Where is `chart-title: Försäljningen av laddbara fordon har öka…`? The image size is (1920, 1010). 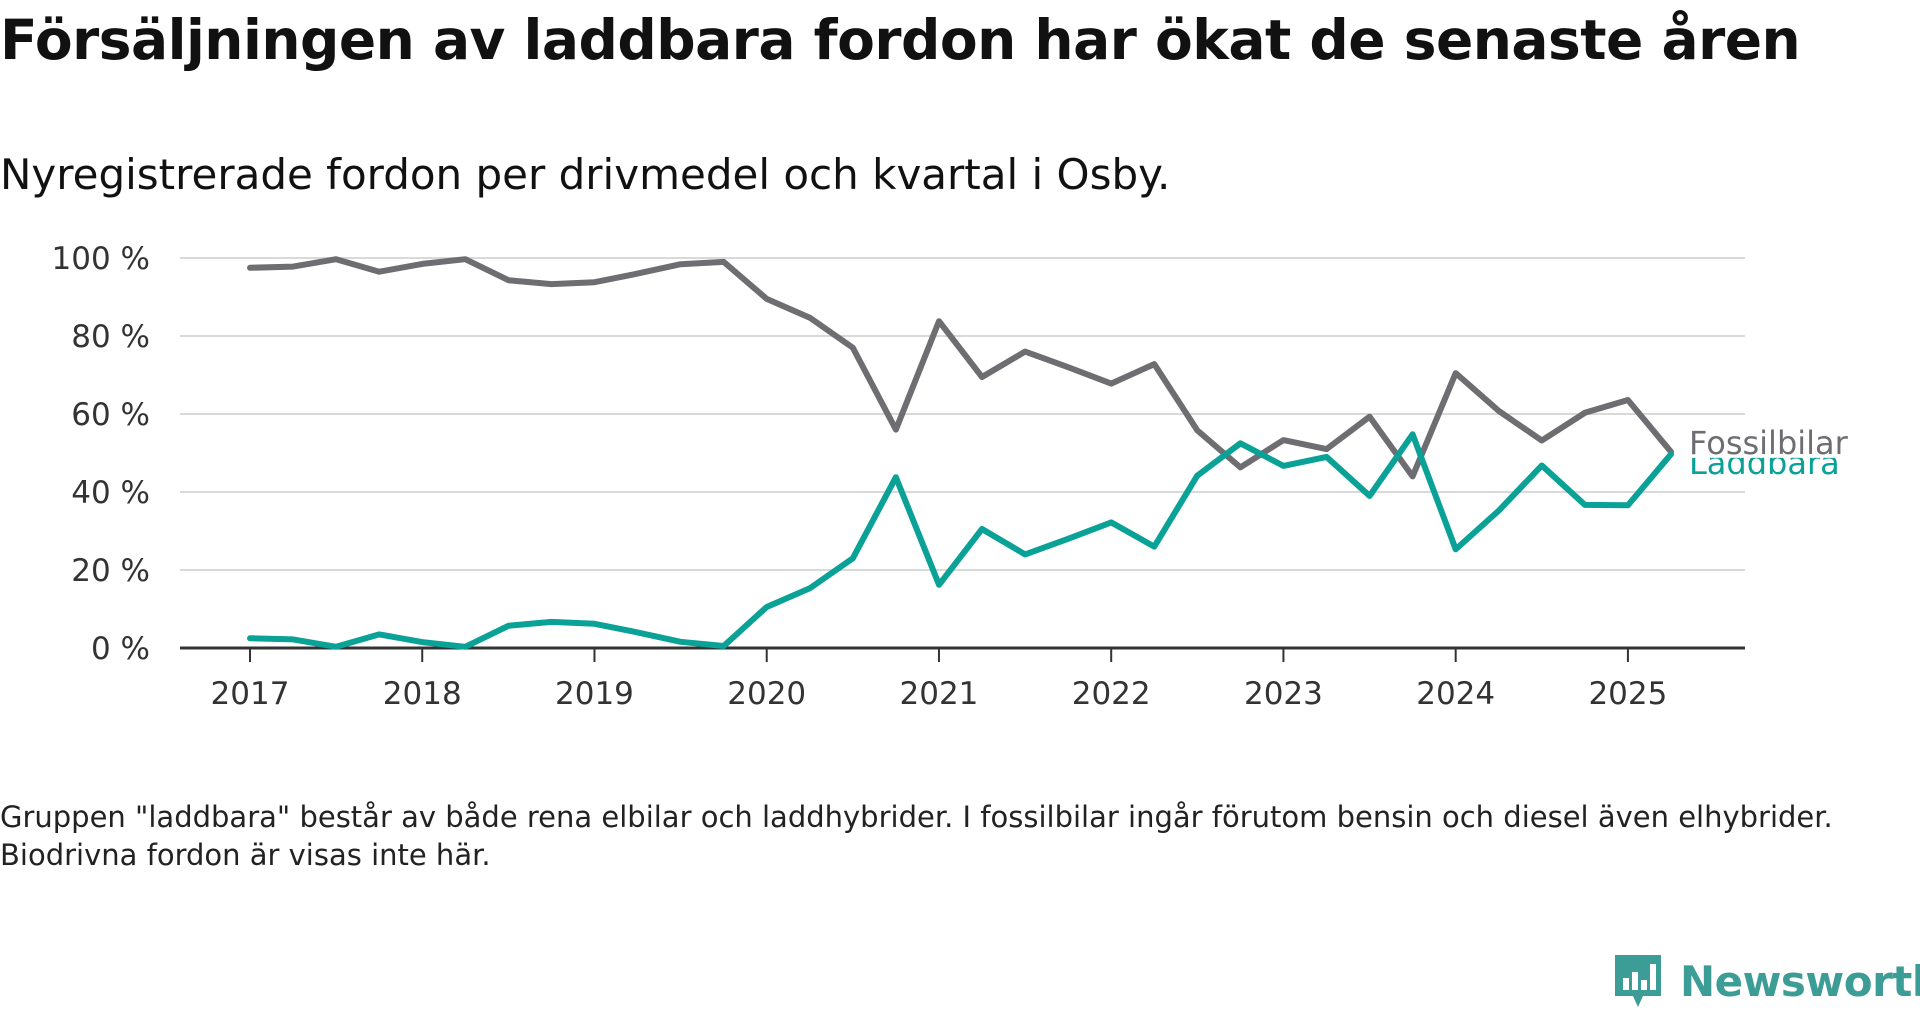 chart-title: Försäljningen av laddbara fordon har öka… is located at coordinates (900, 40).